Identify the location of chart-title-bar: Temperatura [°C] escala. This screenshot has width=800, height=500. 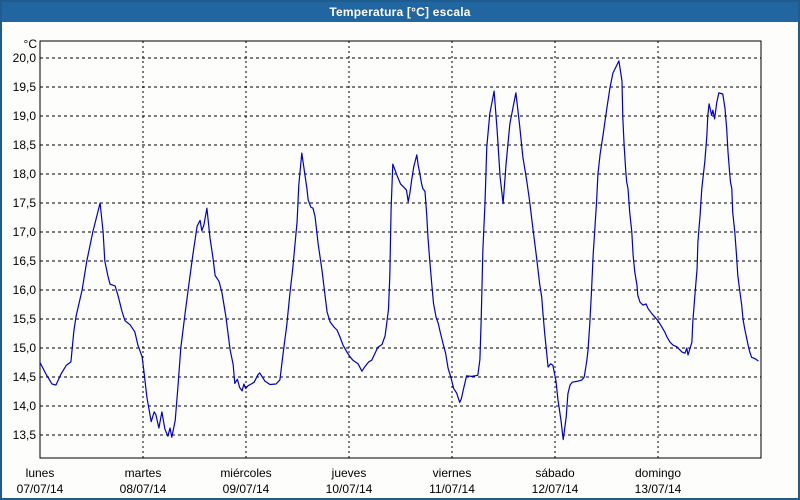
(400, 12).